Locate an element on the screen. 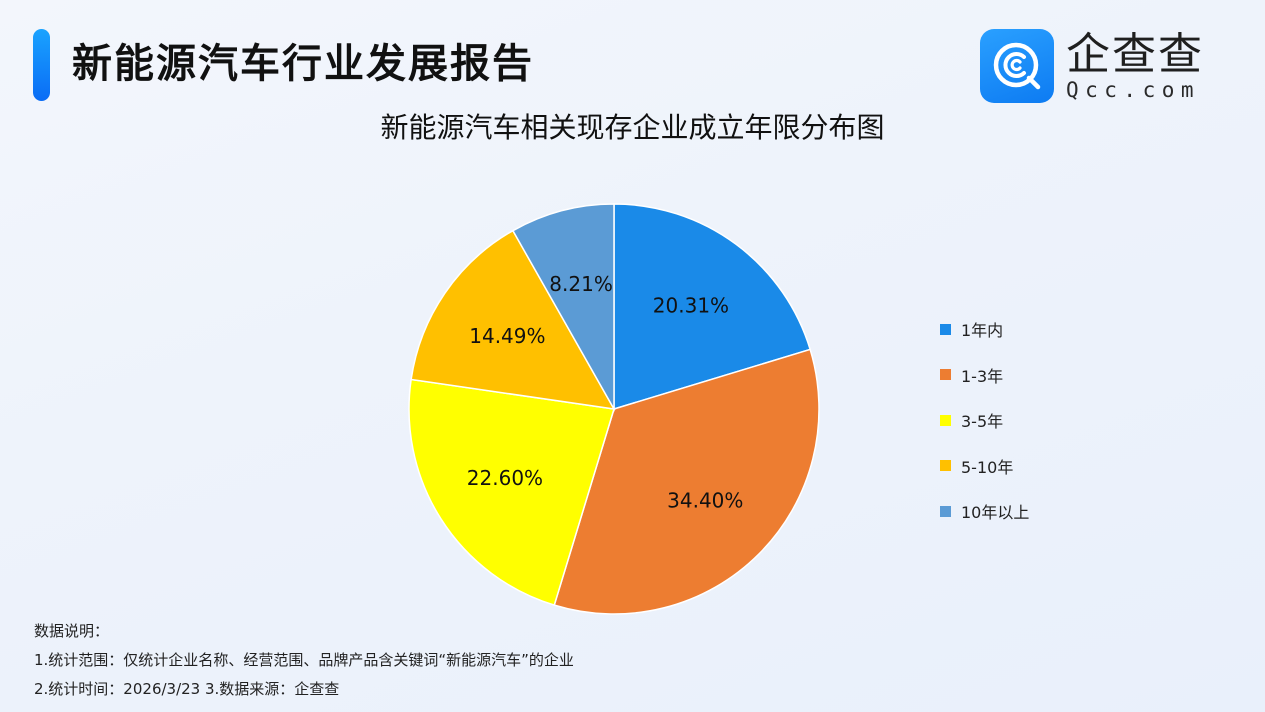 The width and height of the screenshot is (1265, 712). legend-item: 1-3年 is located at coordinates (984, 375).